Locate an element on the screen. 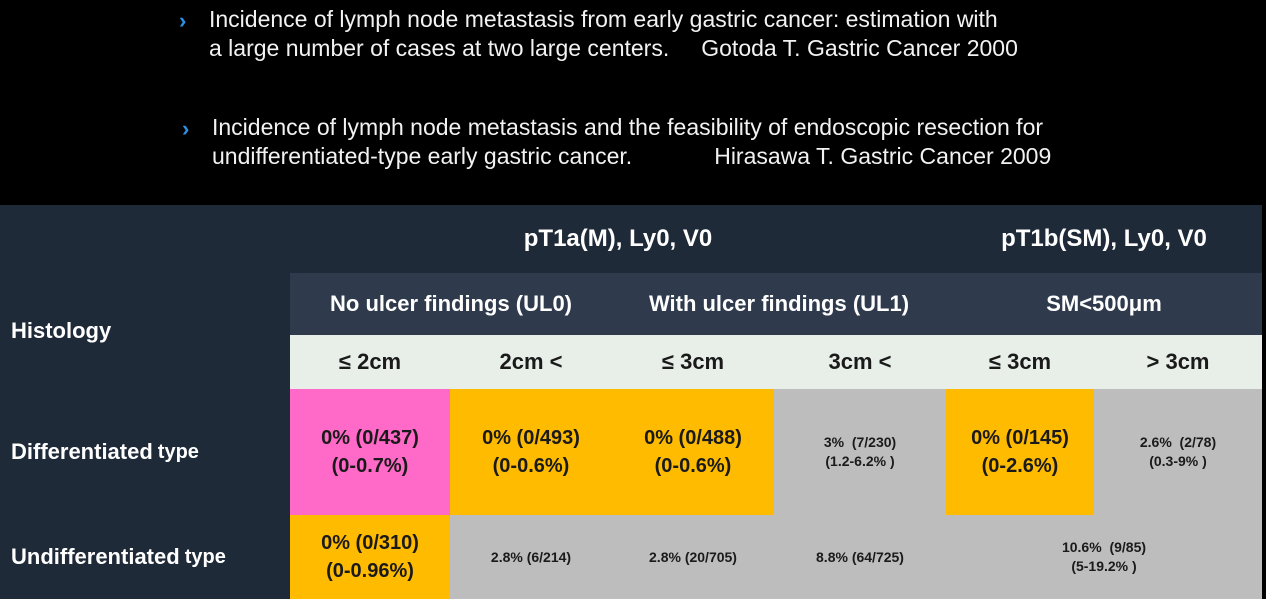 This screenshot has width=1266, height=599. cell-value: 10.6% (9/85) is located at coordinates (1104, 547).